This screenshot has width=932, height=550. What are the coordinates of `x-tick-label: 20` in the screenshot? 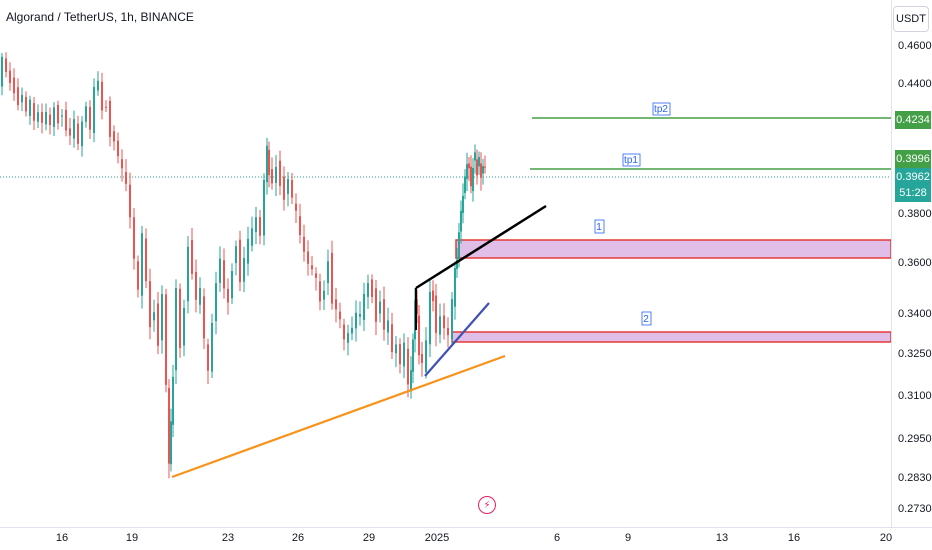 It's located at (886, 538).